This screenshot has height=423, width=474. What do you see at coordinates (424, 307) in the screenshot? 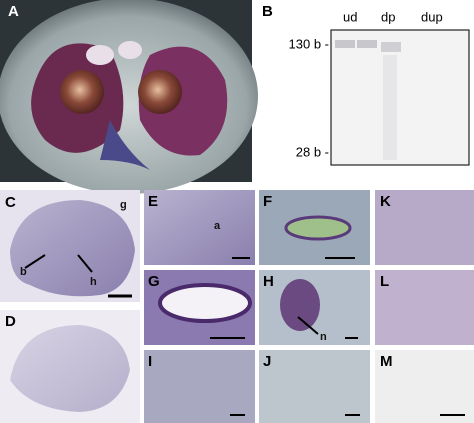
I see `panel-l-image` at bounding box center [424, 307].